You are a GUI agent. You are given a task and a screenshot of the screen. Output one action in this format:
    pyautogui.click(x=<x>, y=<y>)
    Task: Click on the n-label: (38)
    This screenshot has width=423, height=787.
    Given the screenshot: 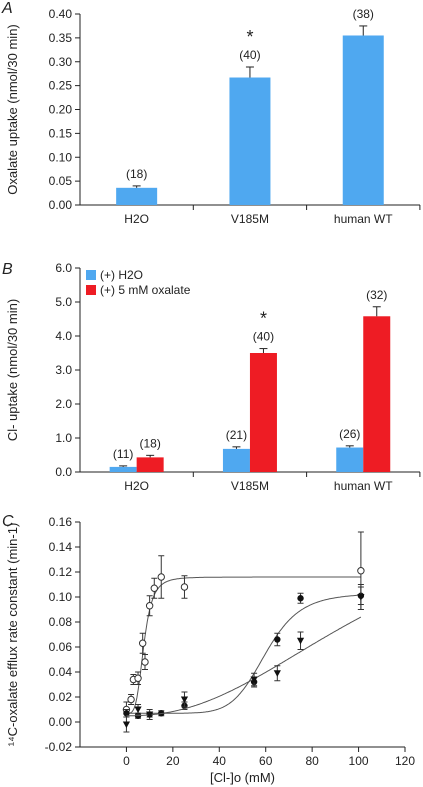 What is the action you would take?
    pyautogui.click(x=363, y=14)
    